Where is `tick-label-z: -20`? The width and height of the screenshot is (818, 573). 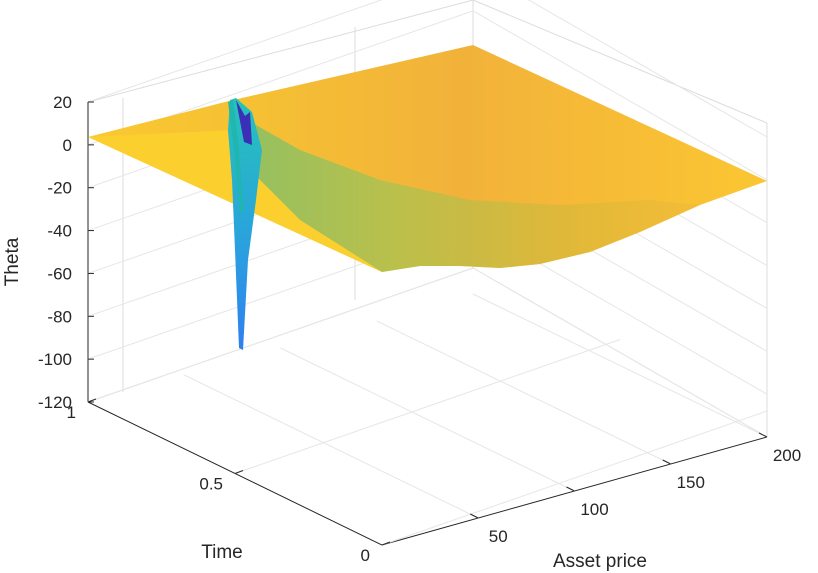
tick-label-z: -20 is located at coordinates (59, 188).